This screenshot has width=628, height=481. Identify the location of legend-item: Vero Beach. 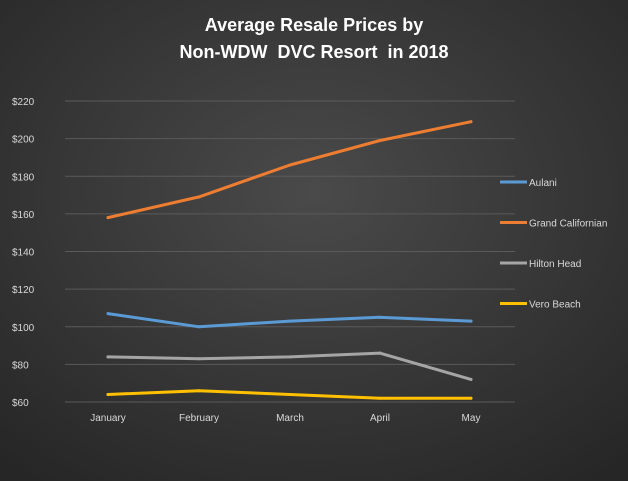
(540, 305).